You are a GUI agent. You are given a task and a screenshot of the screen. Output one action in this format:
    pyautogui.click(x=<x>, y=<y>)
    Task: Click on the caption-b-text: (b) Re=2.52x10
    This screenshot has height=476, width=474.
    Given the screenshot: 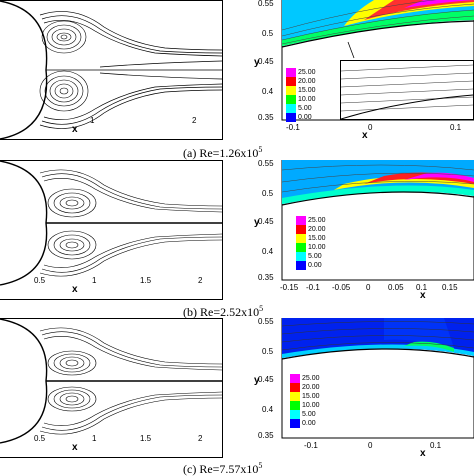 What is the action you would take?
    pyautogui.click(x=221, y=312)
    